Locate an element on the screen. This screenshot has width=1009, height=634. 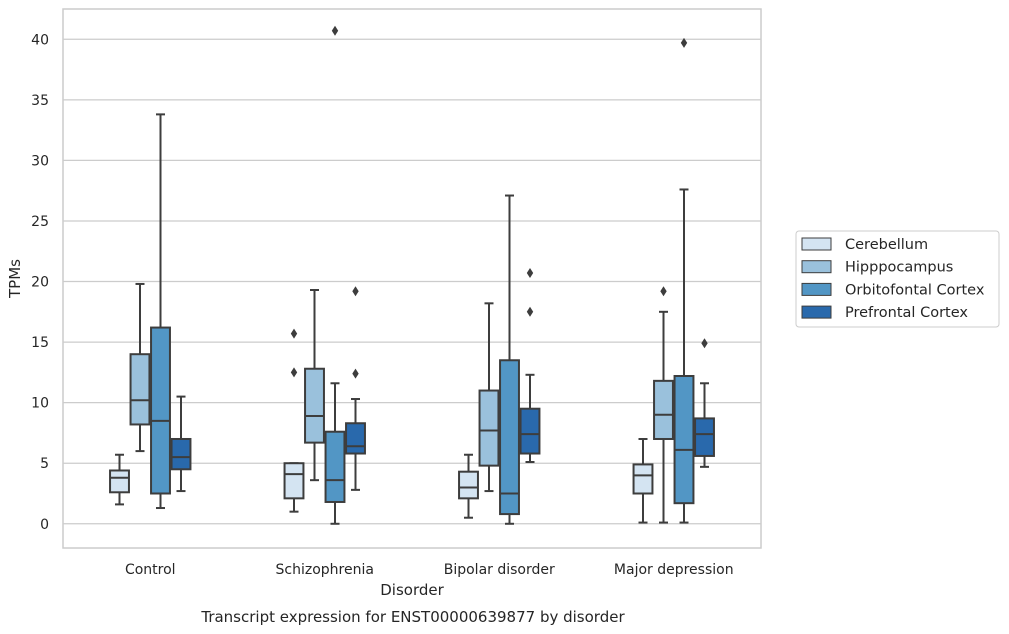
y-tick-label: 30 is located at coordinates (40, 161).